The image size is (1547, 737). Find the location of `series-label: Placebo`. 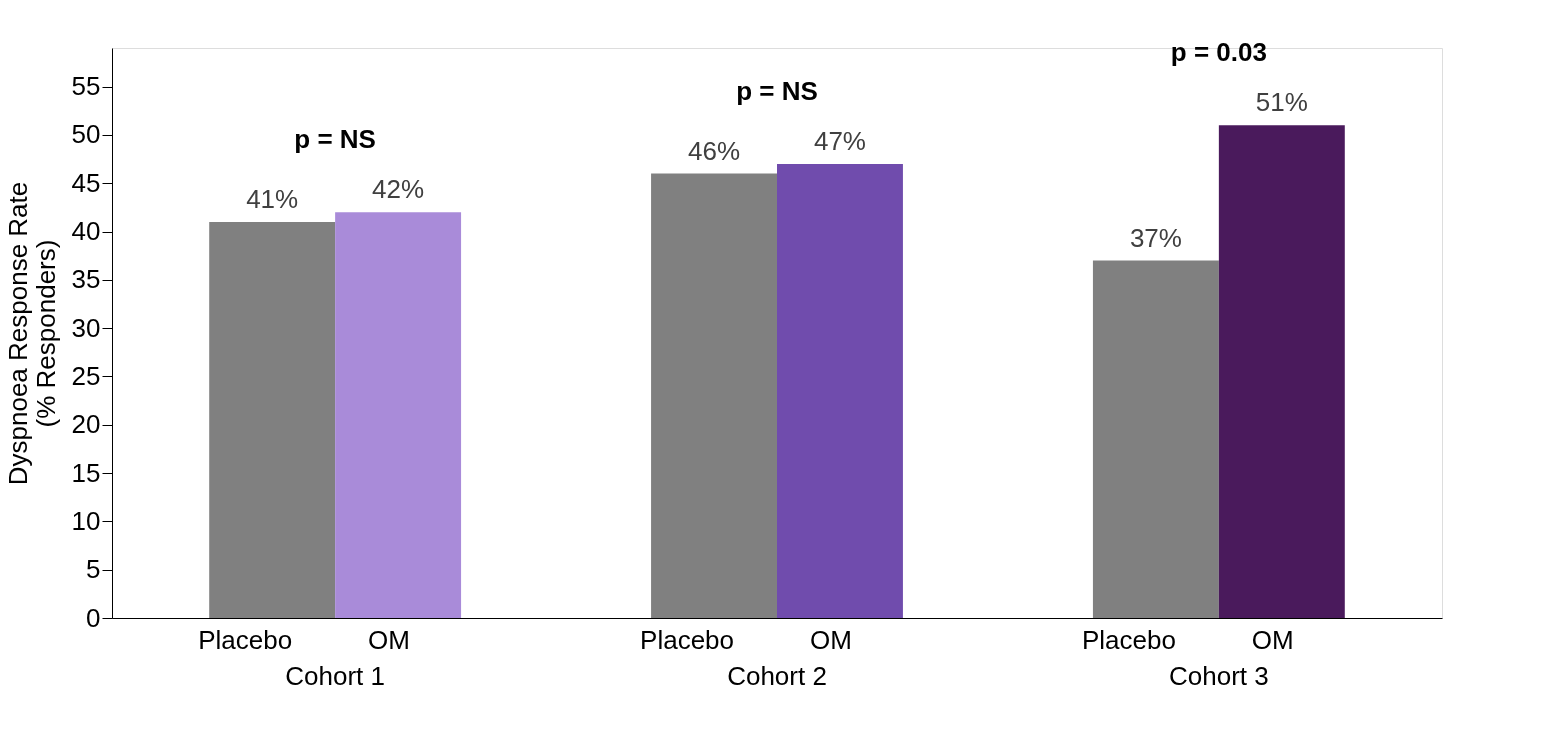

series-label: Placebo is located at coordinates (245, 640).